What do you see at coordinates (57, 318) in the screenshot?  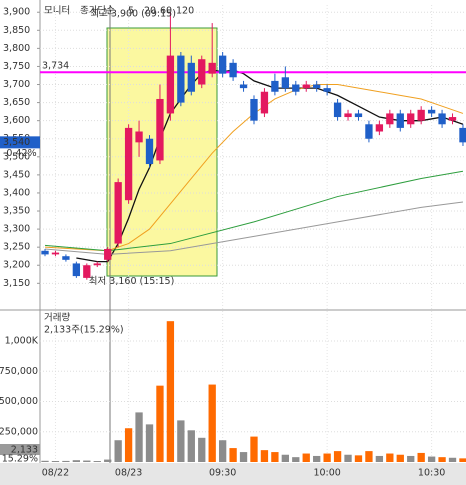 I see `volume-title: 거래량` at bounding box center [57, 318].